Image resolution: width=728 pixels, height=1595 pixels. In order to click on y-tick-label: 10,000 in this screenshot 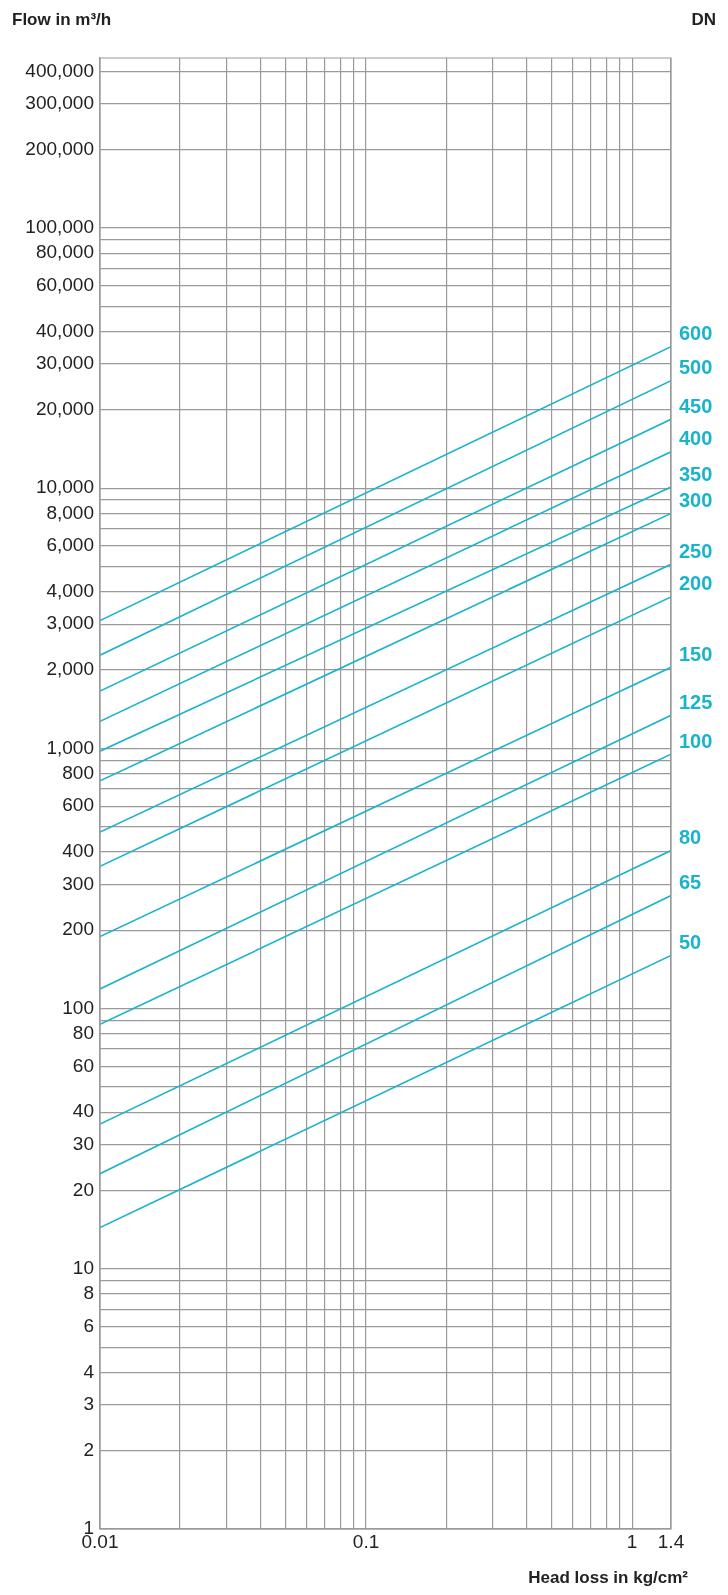, I will do `click(64, 487)`.